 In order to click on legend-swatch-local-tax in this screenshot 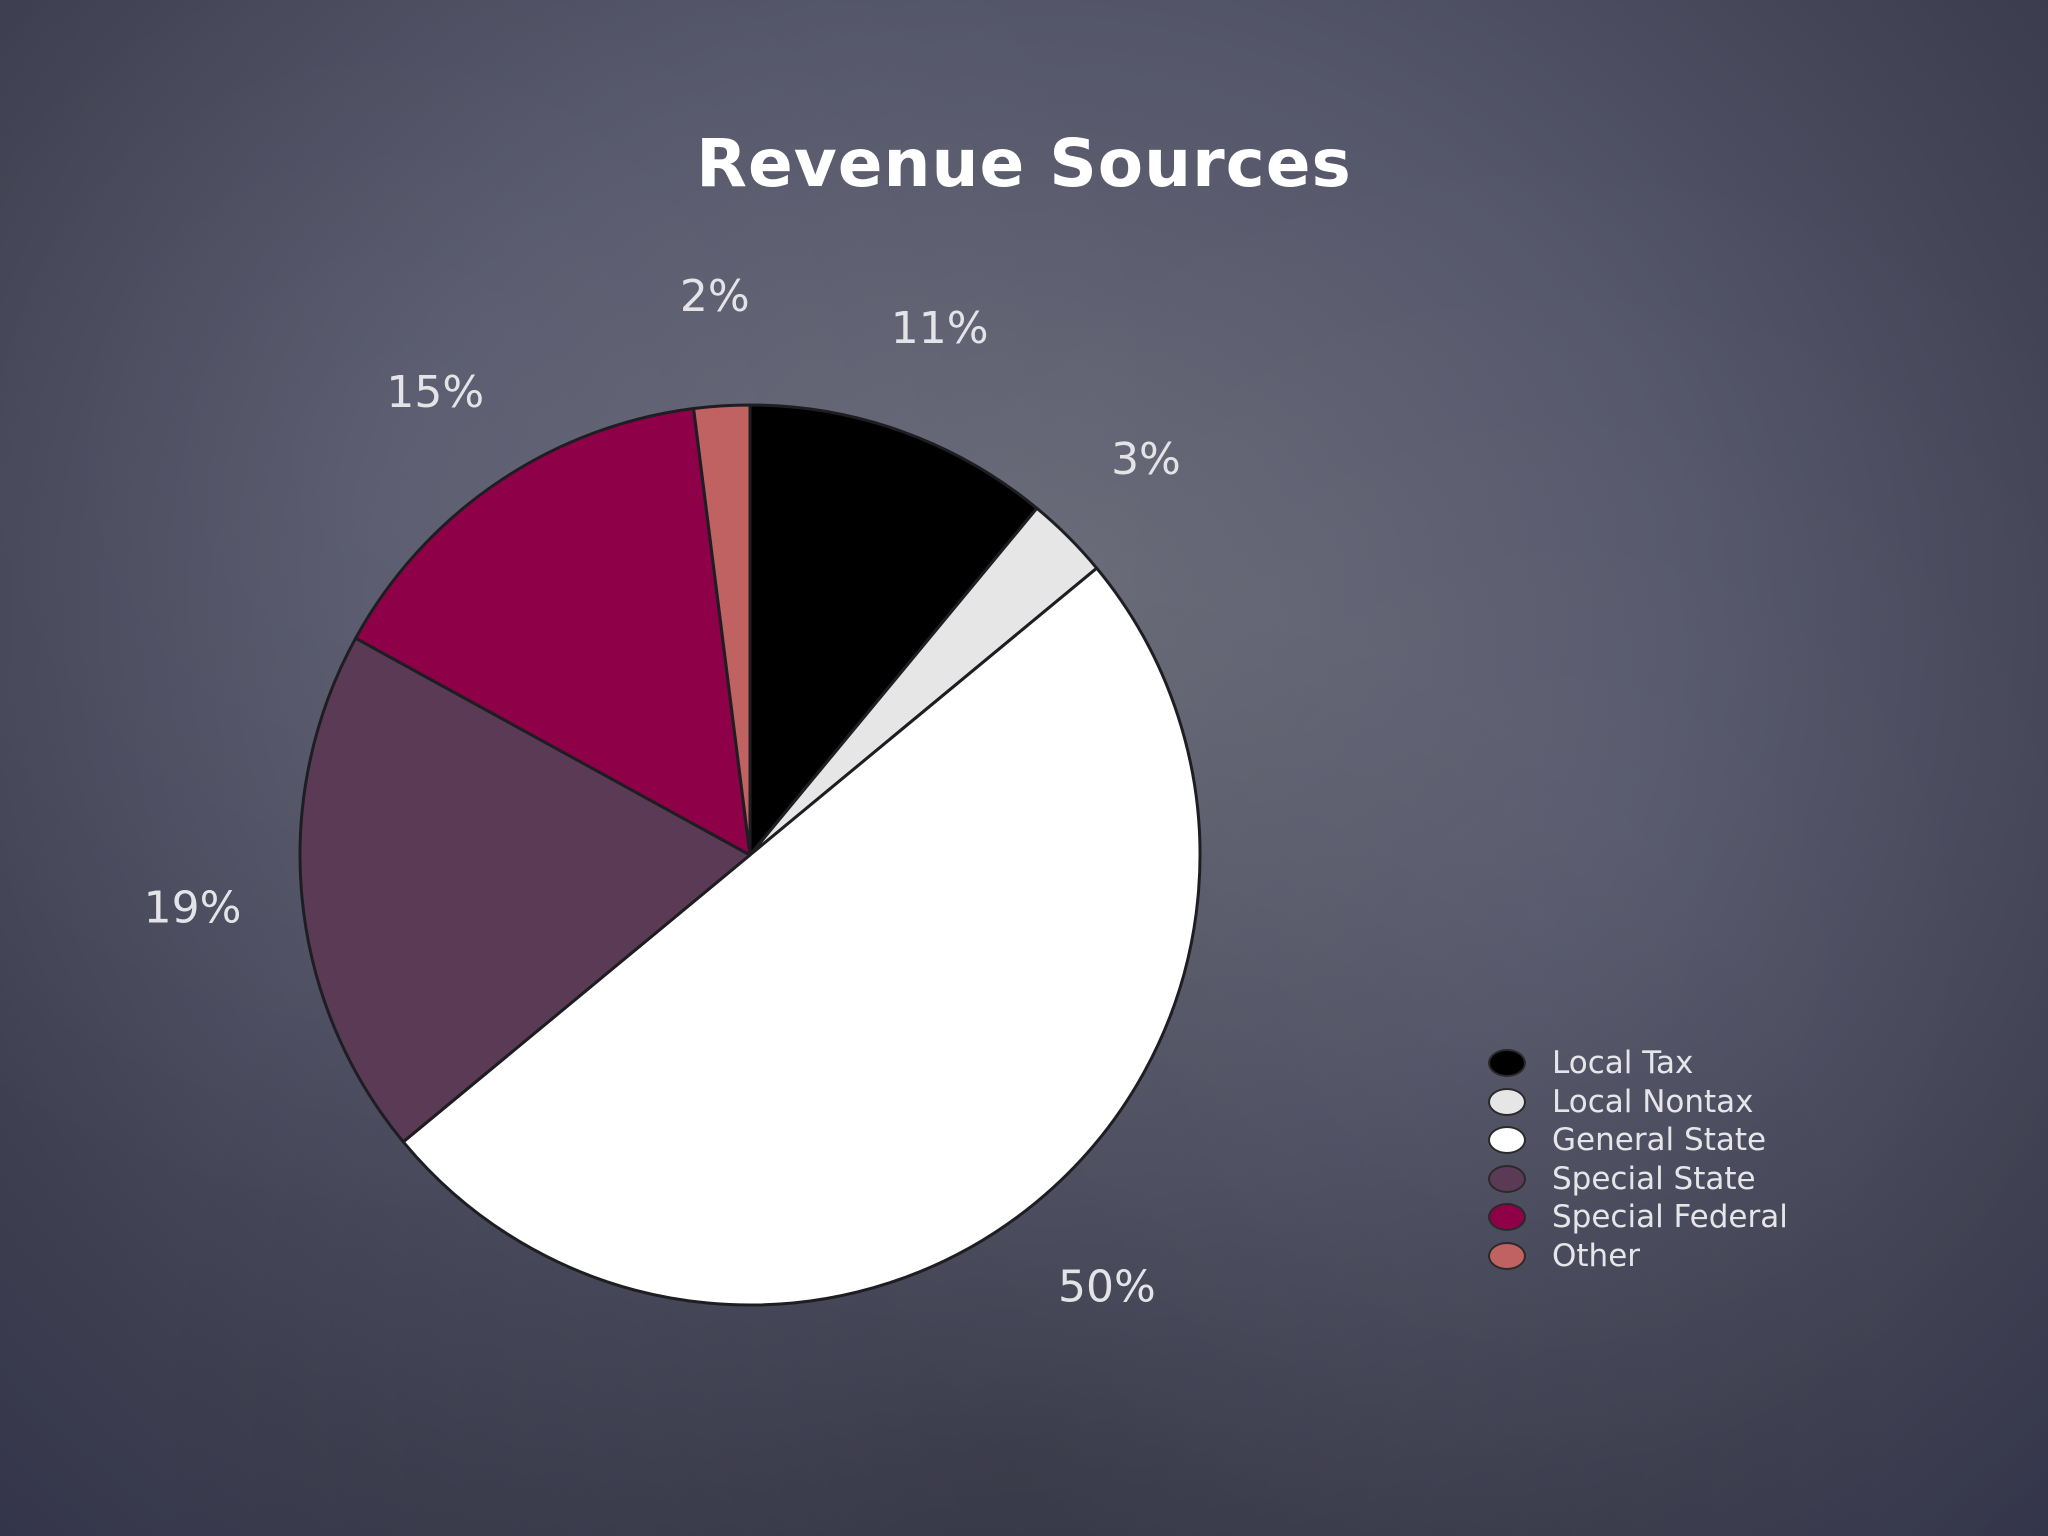, I will do `click(1507, 1063)`.